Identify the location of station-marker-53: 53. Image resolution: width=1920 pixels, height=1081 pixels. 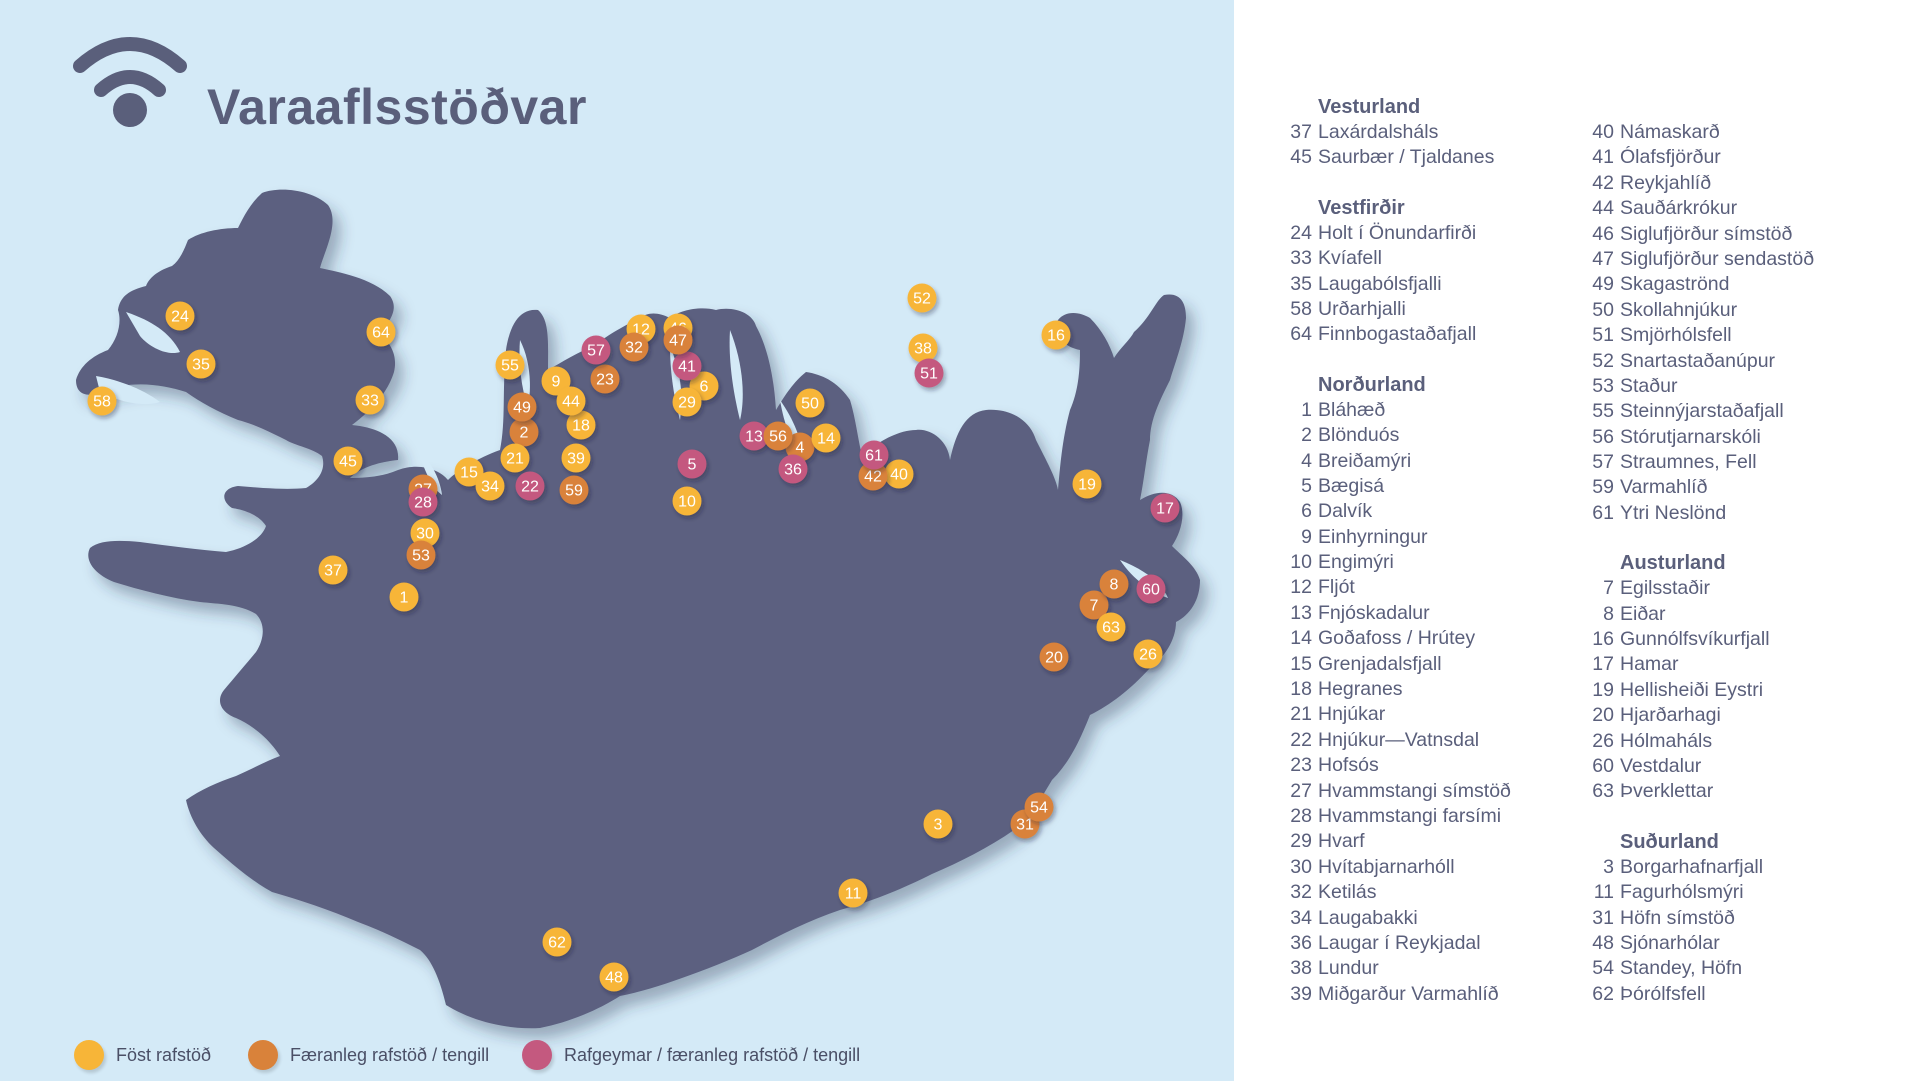
(421, 555).